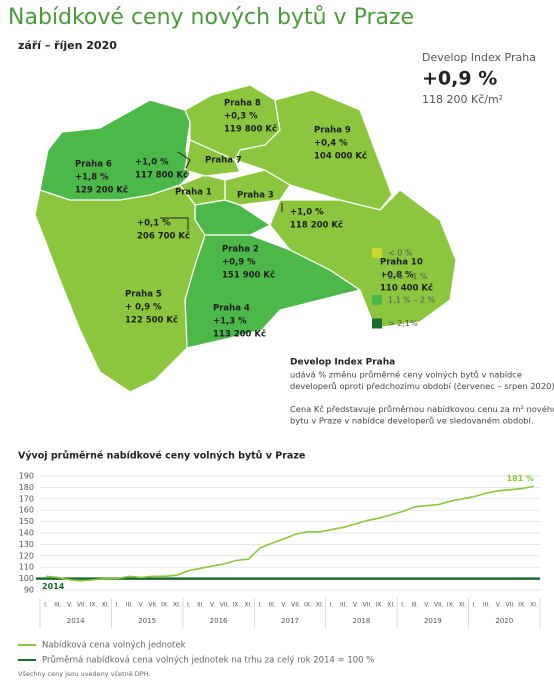 Image resolution: width=554 pixels, height=683 pixels. Describe the element at coordinates (479, 57) in the screenshot. I see `index-title: Develop Index Praha` at that location.